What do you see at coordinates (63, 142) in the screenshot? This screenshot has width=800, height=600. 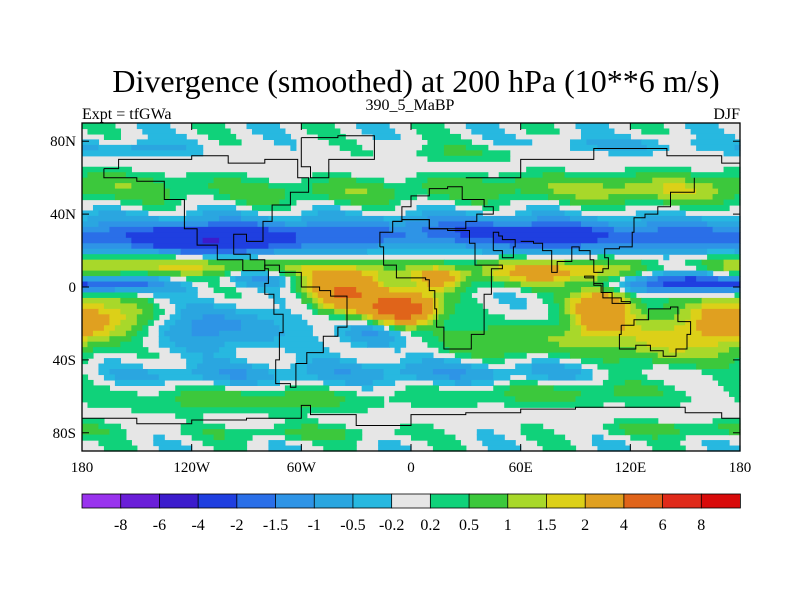 I see `y-tick-label: 80N` at bounding box center [63, 142].